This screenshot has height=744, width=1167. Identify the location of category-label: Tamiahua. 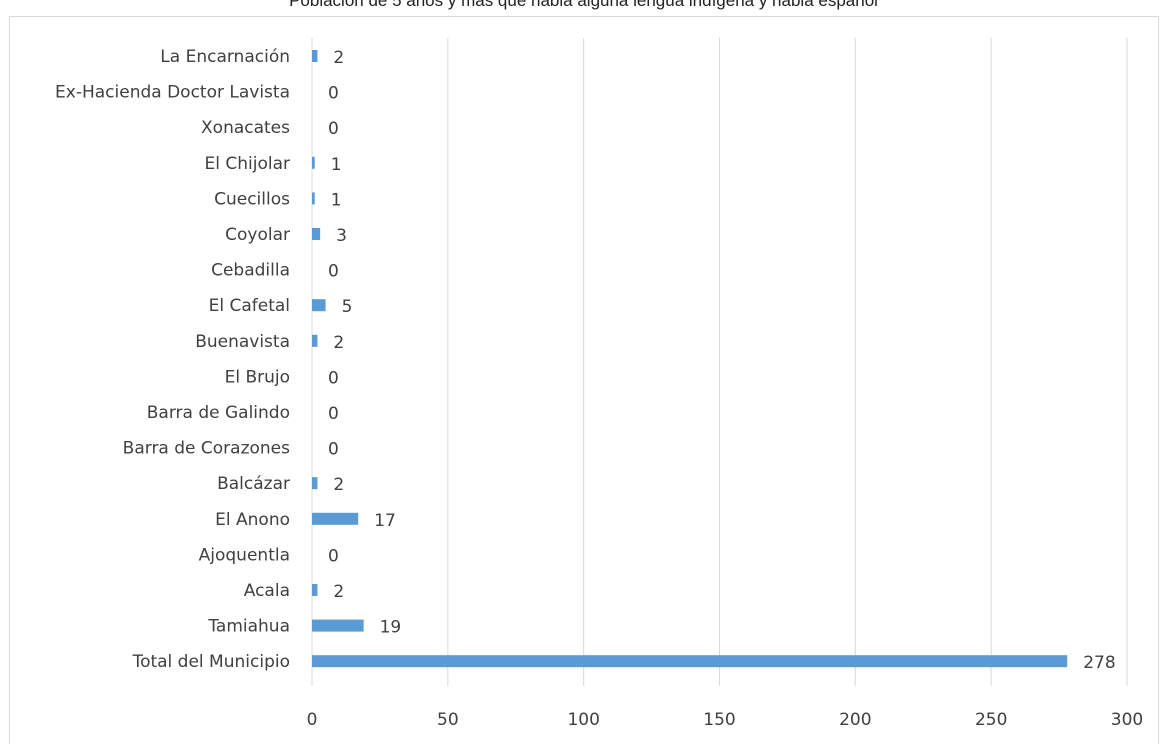
(248, 627).